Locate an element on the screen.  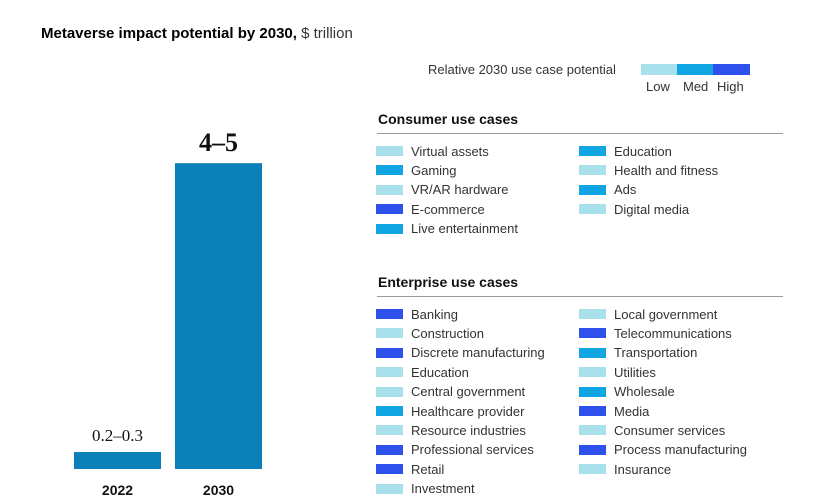
use-case-item: Transportation is located at coordinates (638, 353).